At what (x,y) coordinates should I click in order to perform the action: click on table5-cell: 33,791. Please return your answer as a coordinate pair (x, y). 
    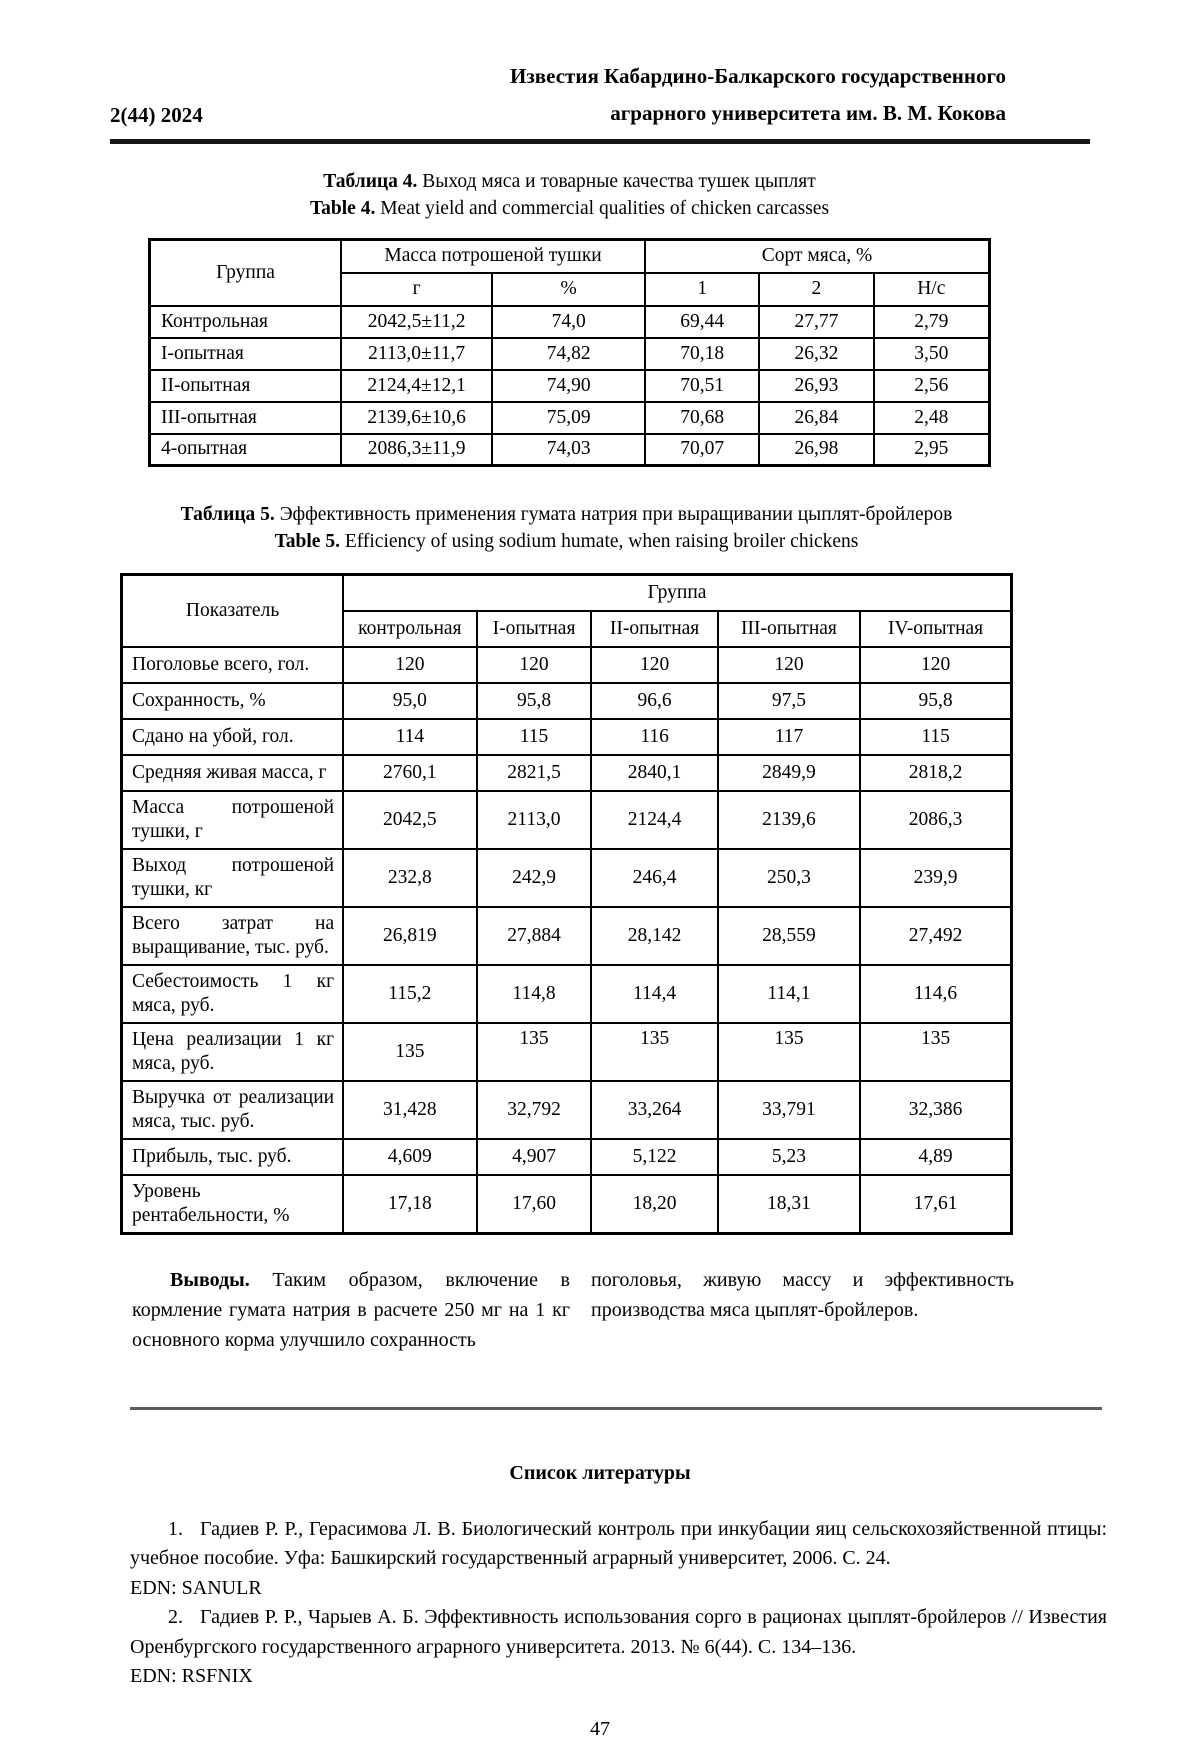
    Looking at the image, I should click on (789, 1109).